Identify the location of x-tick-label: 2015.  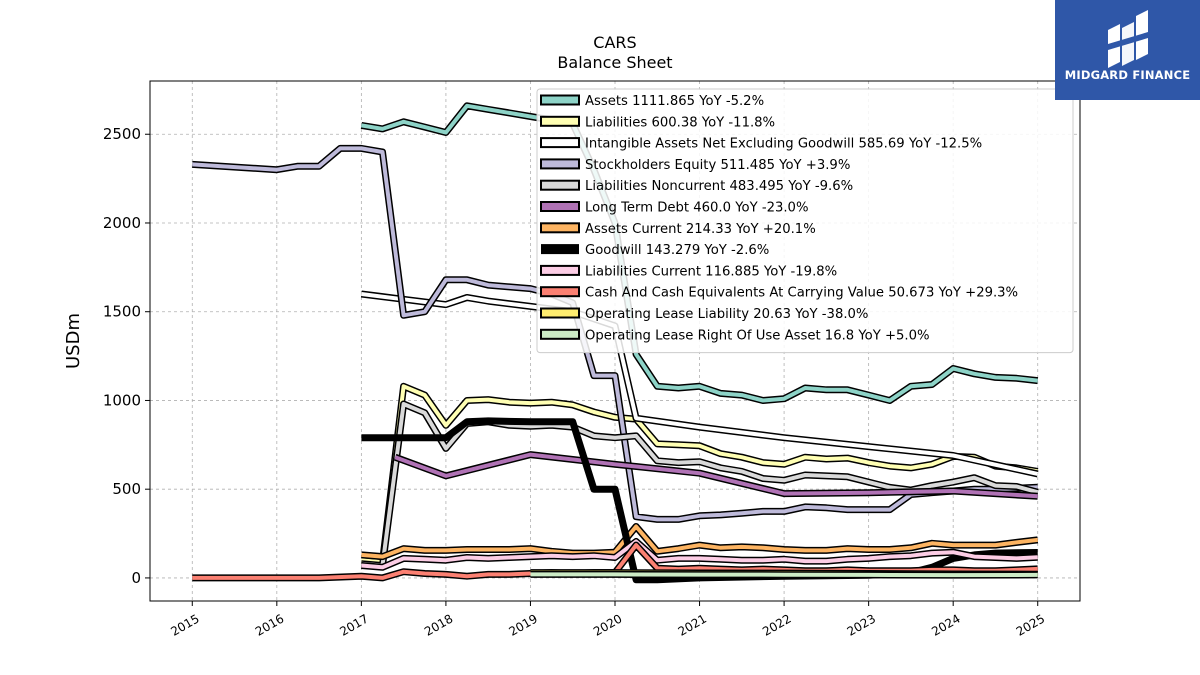
(184, 624).